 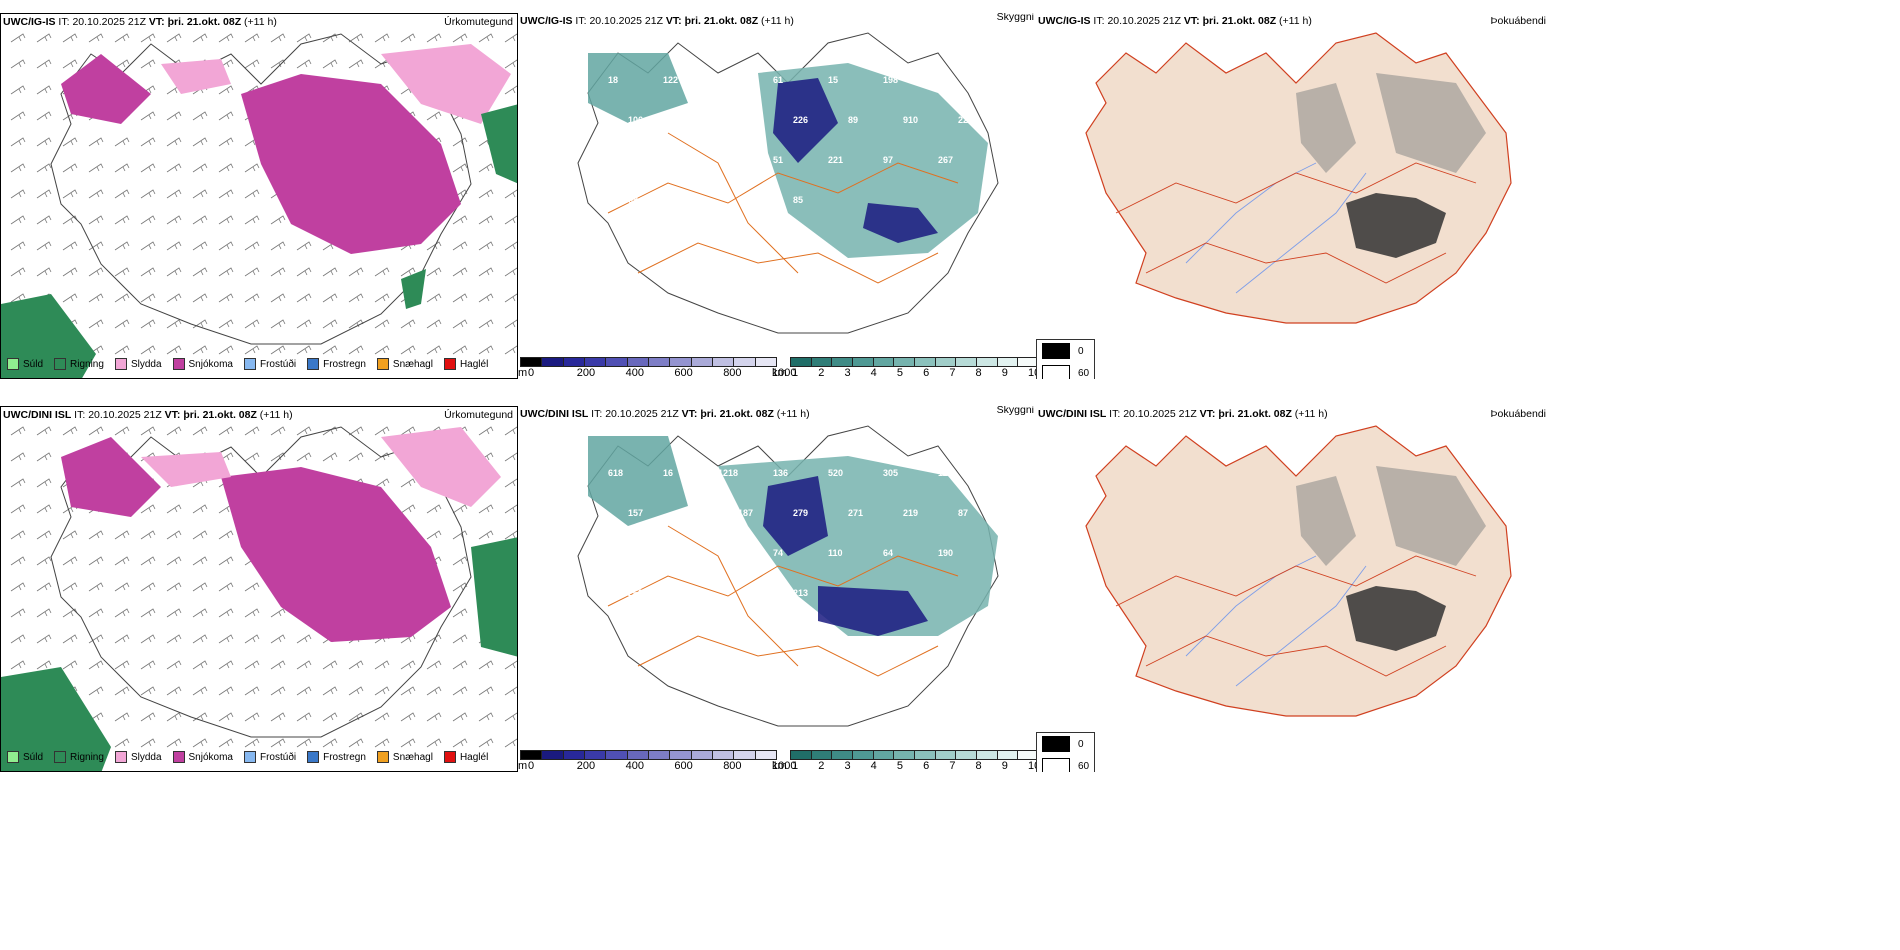 What do you see at coordinates (1032, 373) in the screenshot?
I see `colorbar-tick-label: 10` at bounding box center [1032, 373].